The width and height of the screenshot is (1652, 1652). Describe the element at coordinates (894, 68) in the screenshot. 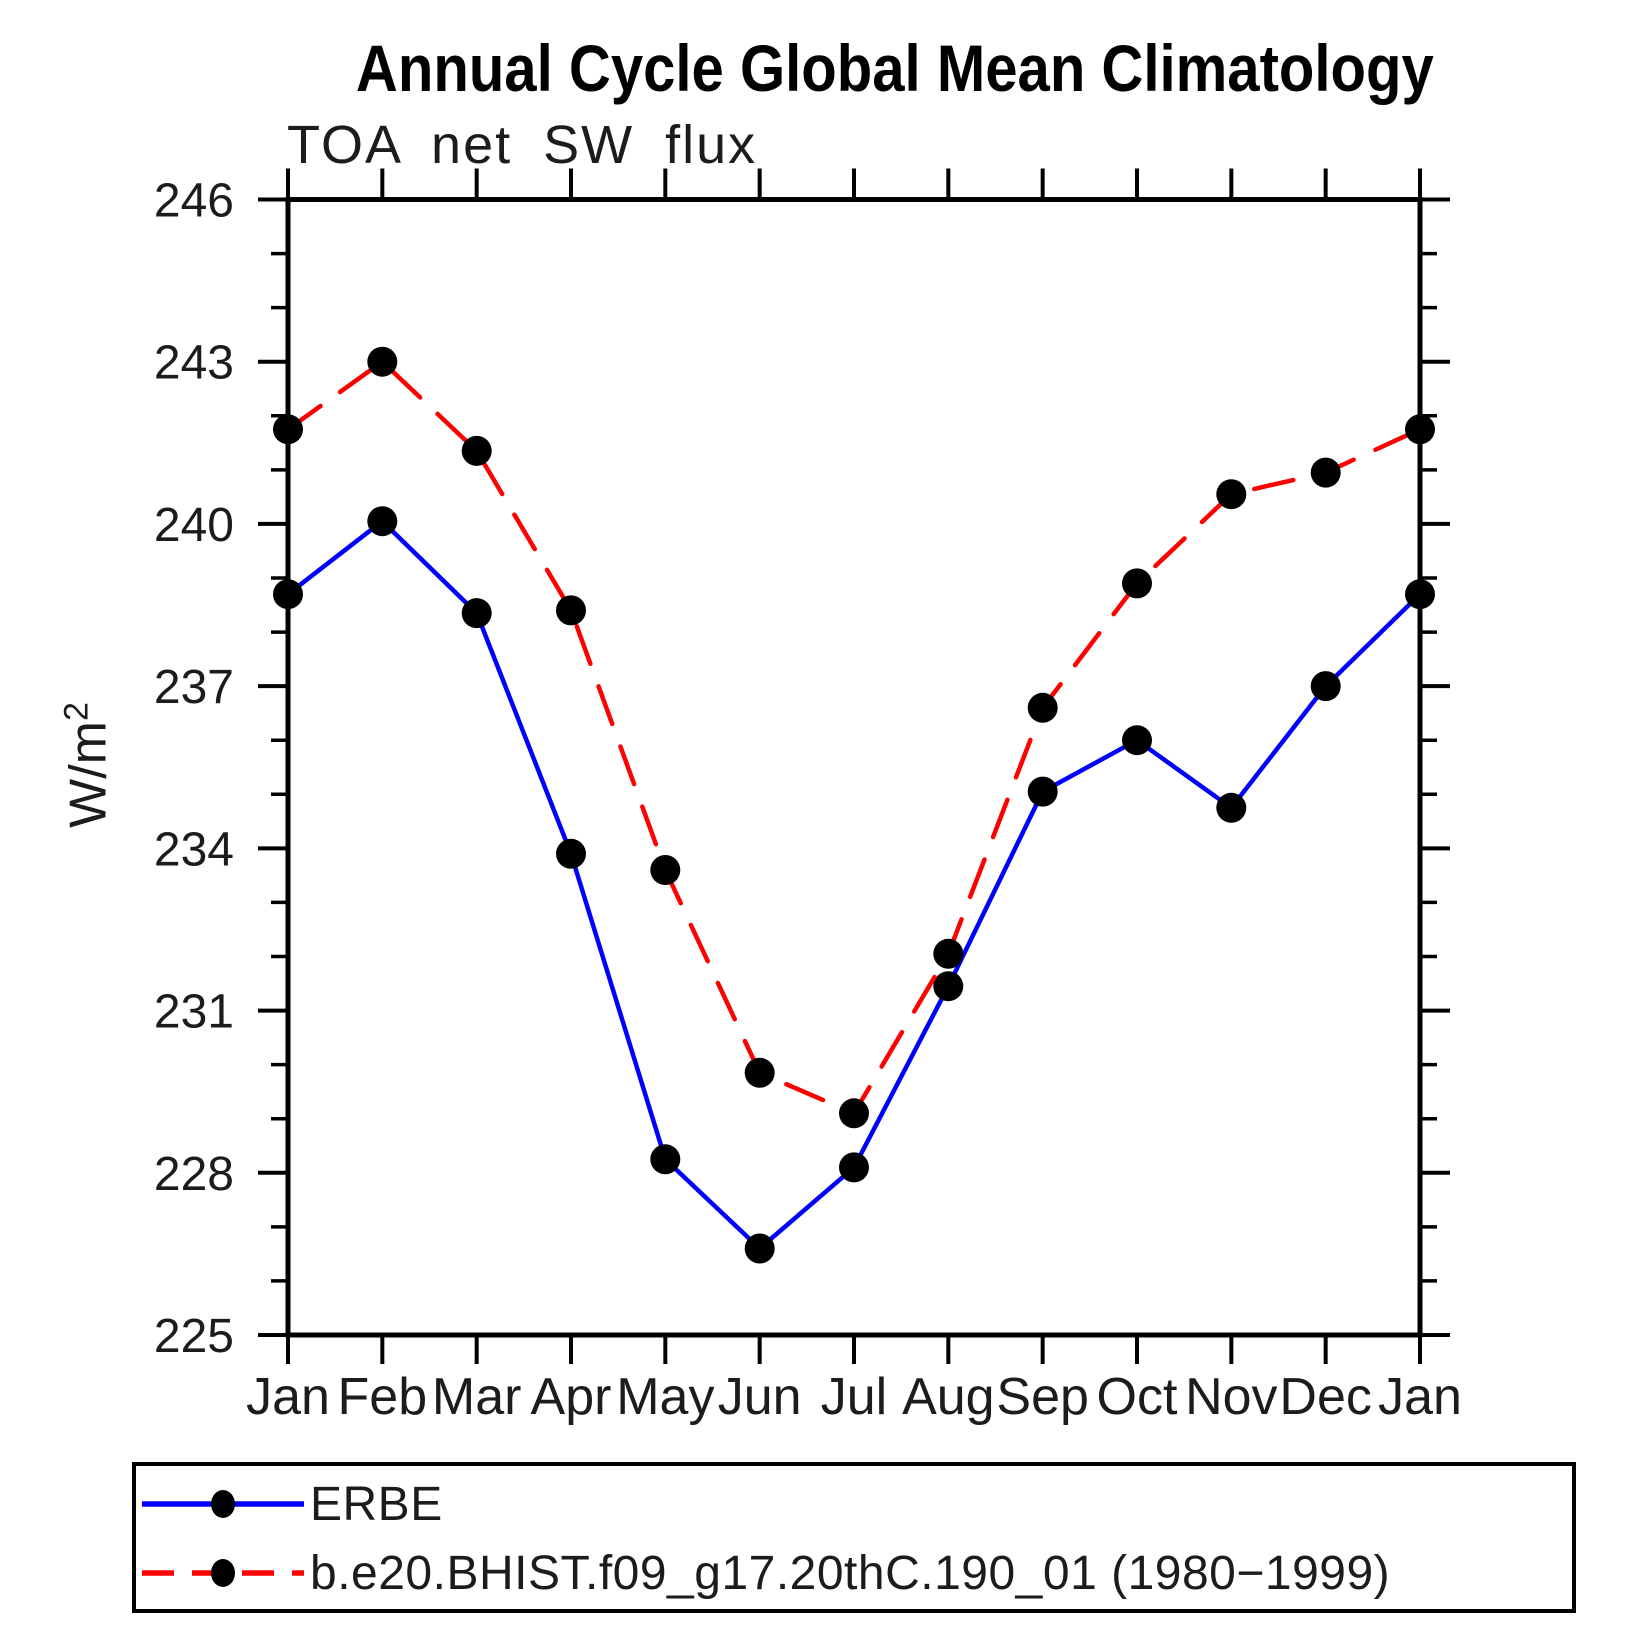

I see `chart-title: Annual Cycle Global Mean Climatology` at that location.